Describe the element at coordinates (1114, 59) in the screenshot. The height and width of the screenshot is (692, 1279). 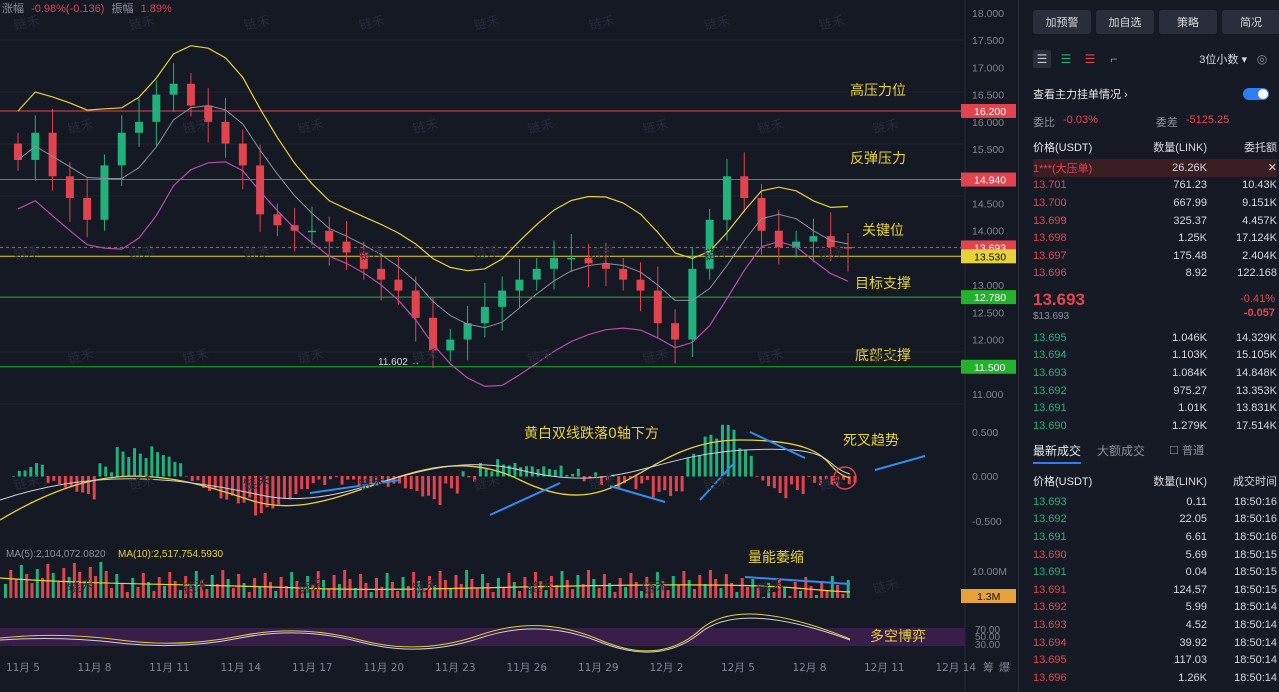
I see `expand-icon: ⌐` at that location.